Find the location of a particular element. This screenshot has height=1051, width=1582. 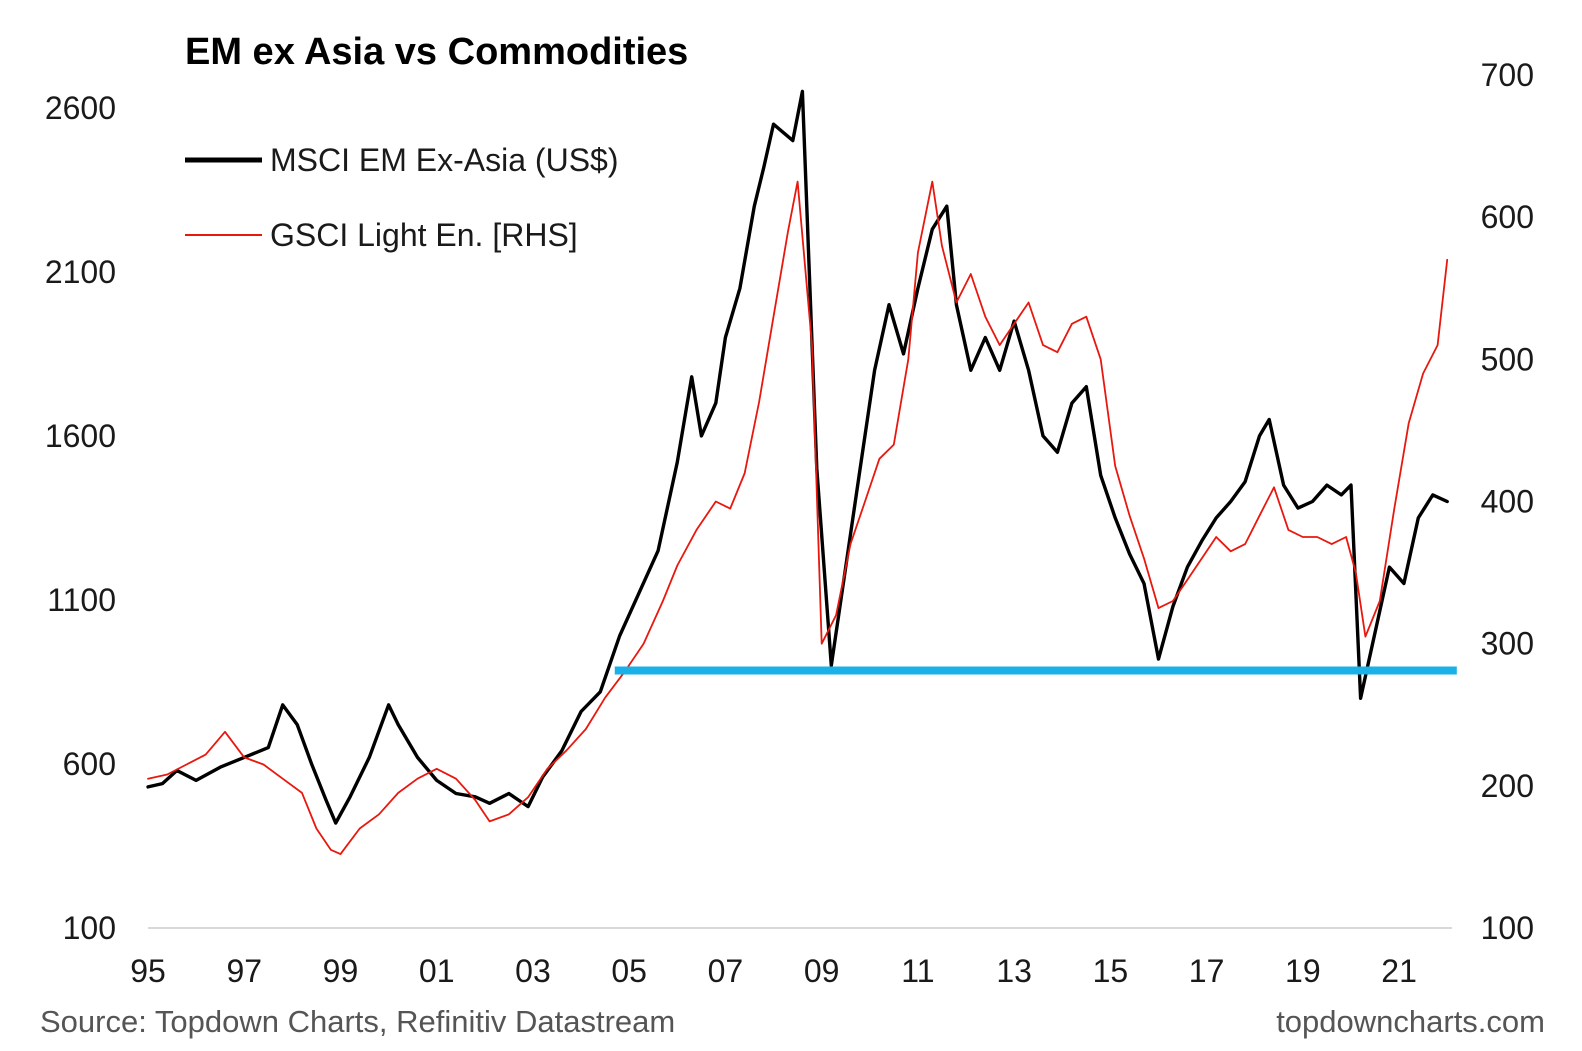

y-left-tick-label: 1600 is located at coordinates (80, 436).